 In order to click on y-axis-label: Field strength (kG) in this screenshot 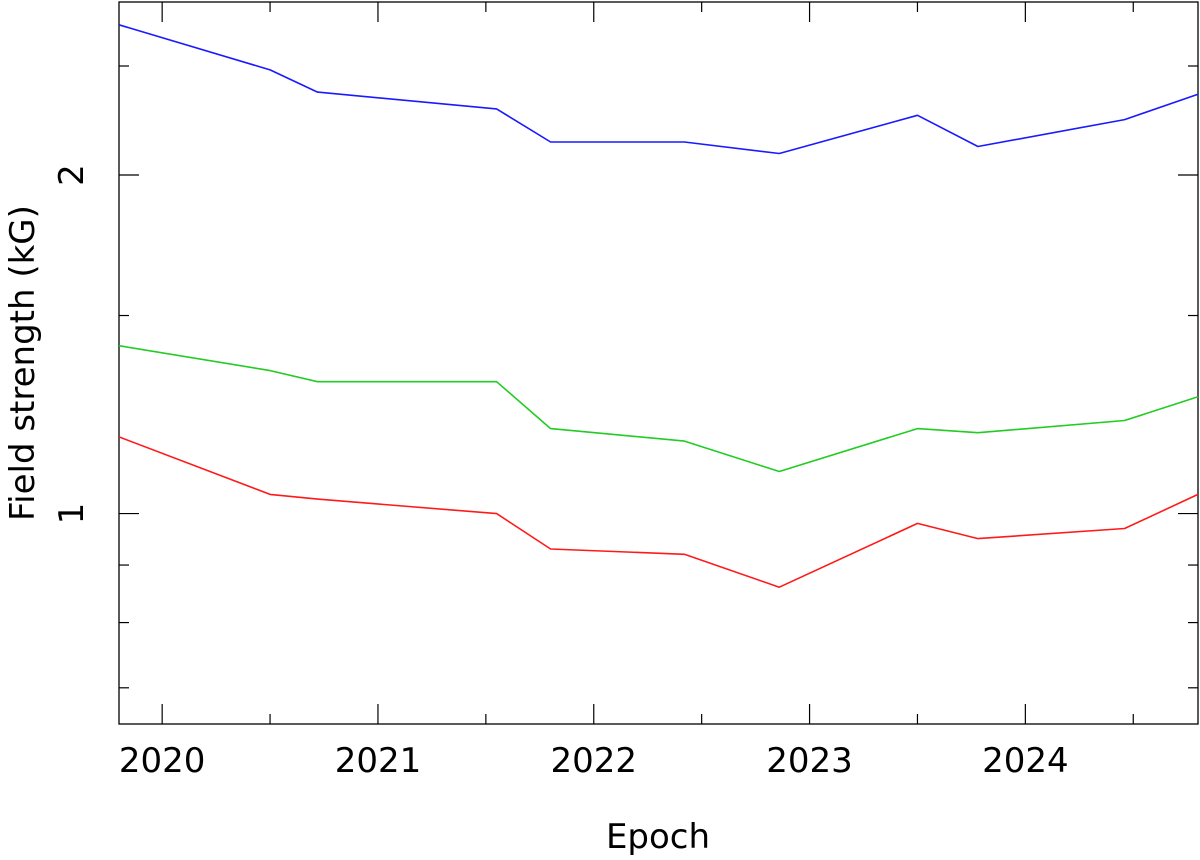, I will do `click(23, 363)`.